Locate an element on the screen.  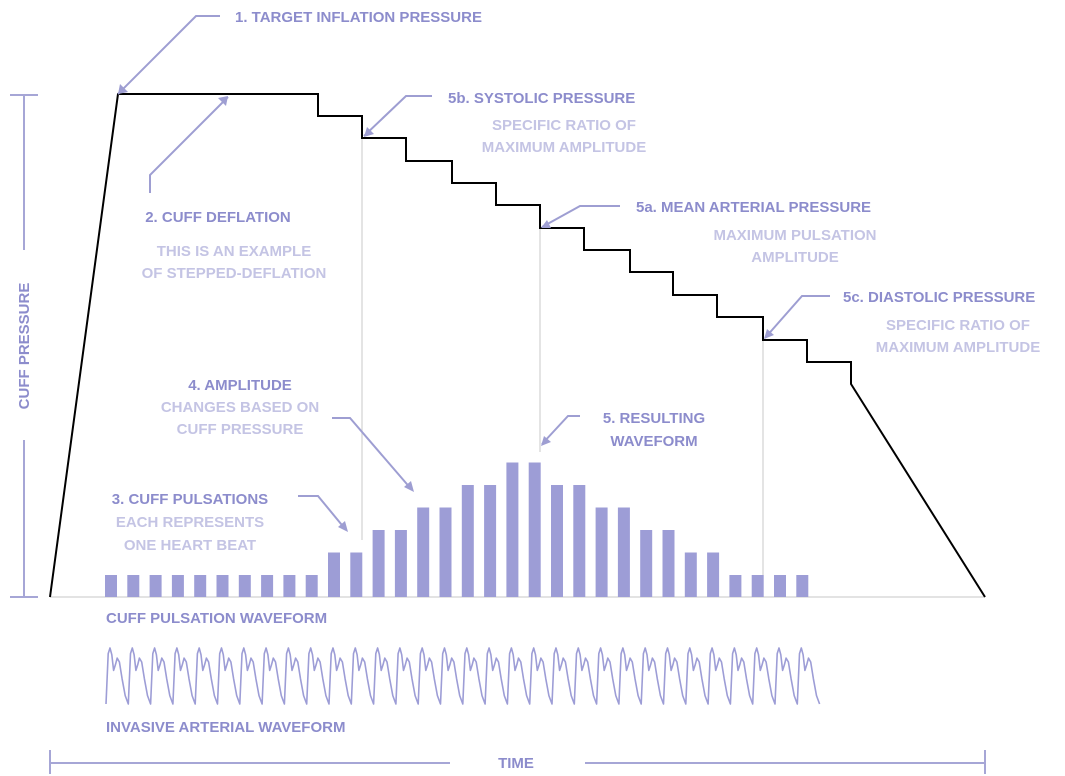
cuff-pulsations-label: 3. CUFF PULSATIONS is located at coordinates (190, 499).